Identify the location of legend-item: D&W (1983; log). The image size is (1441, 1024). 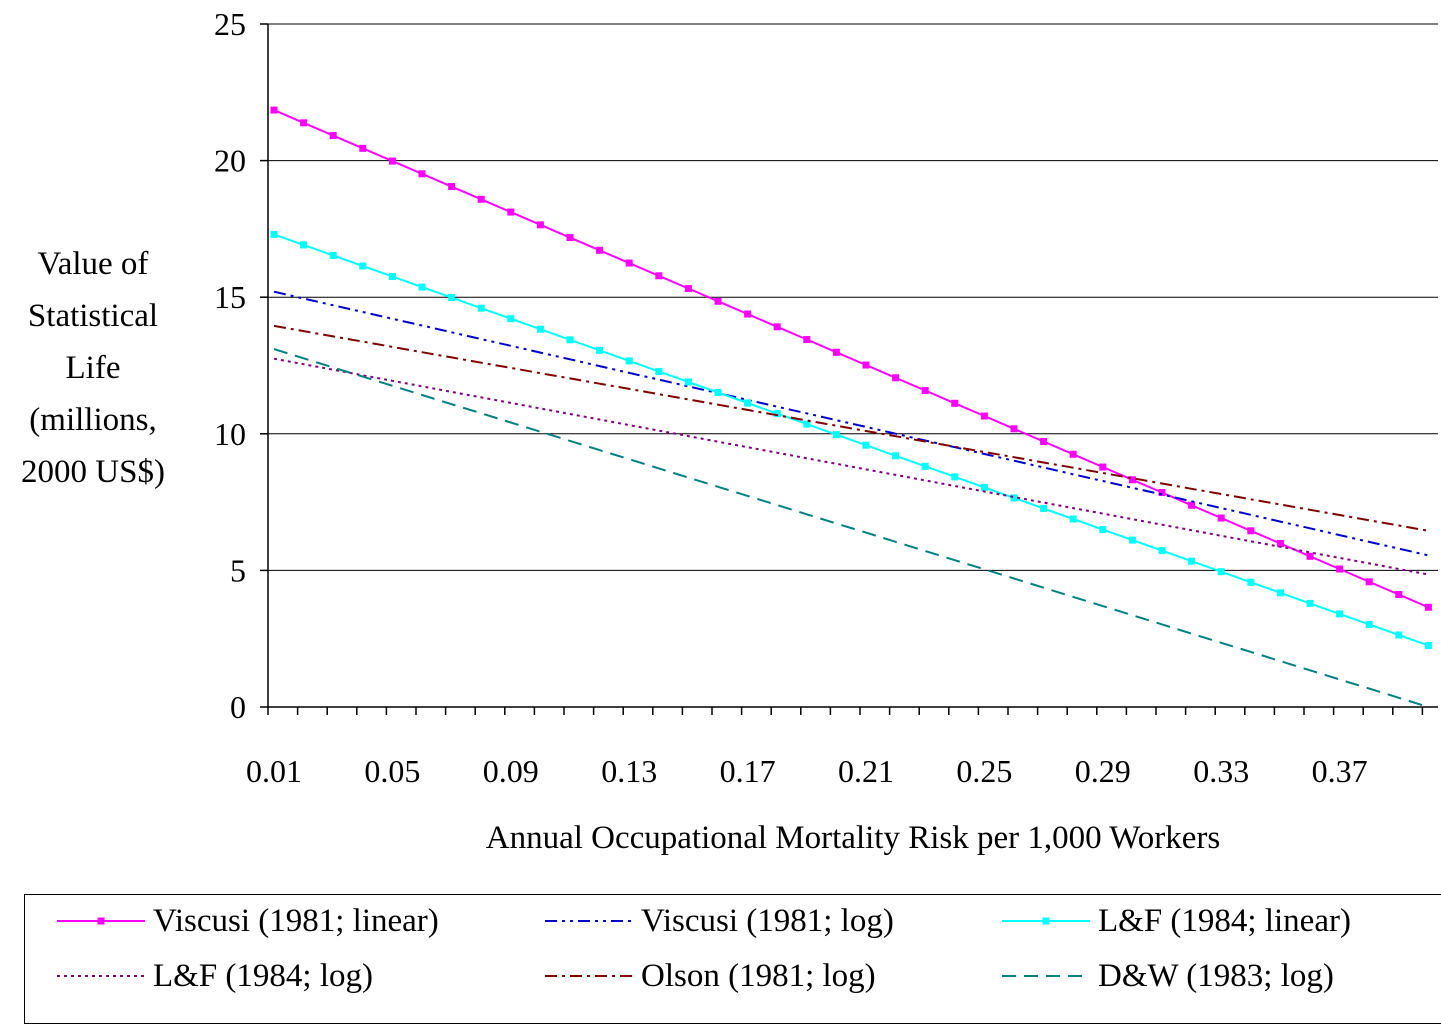
(1167, 976).